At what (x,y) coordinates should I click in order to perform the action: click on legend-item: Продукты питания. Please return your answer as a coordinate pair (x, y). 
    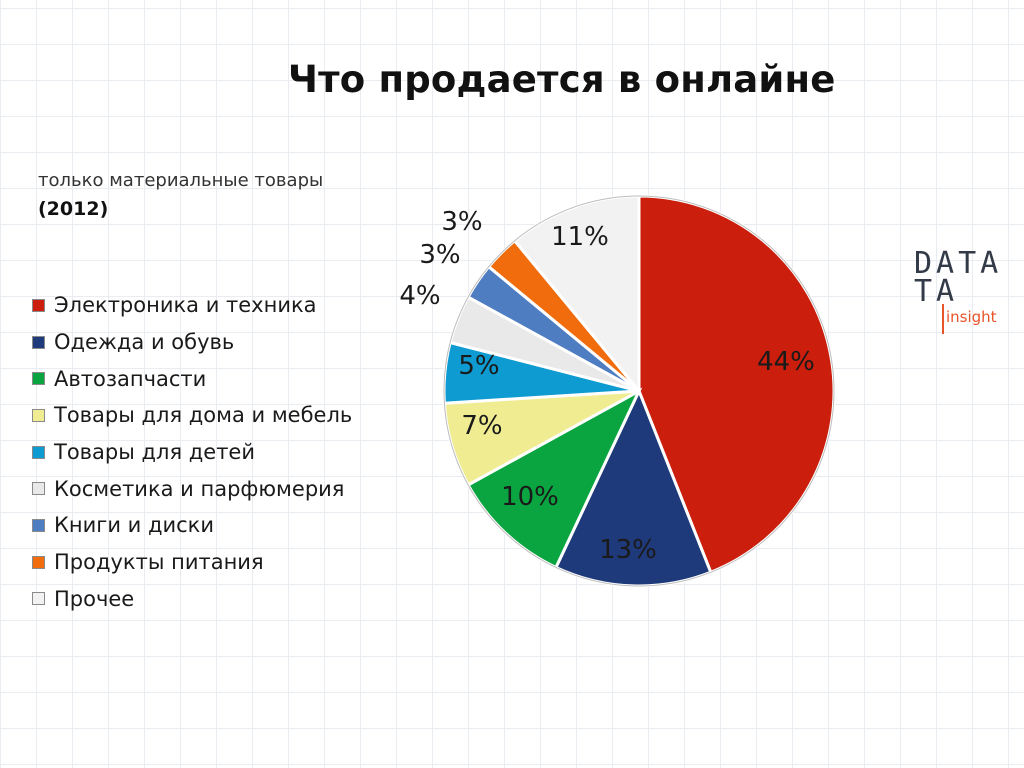
    Looking at the image, I should click on (192, 562).